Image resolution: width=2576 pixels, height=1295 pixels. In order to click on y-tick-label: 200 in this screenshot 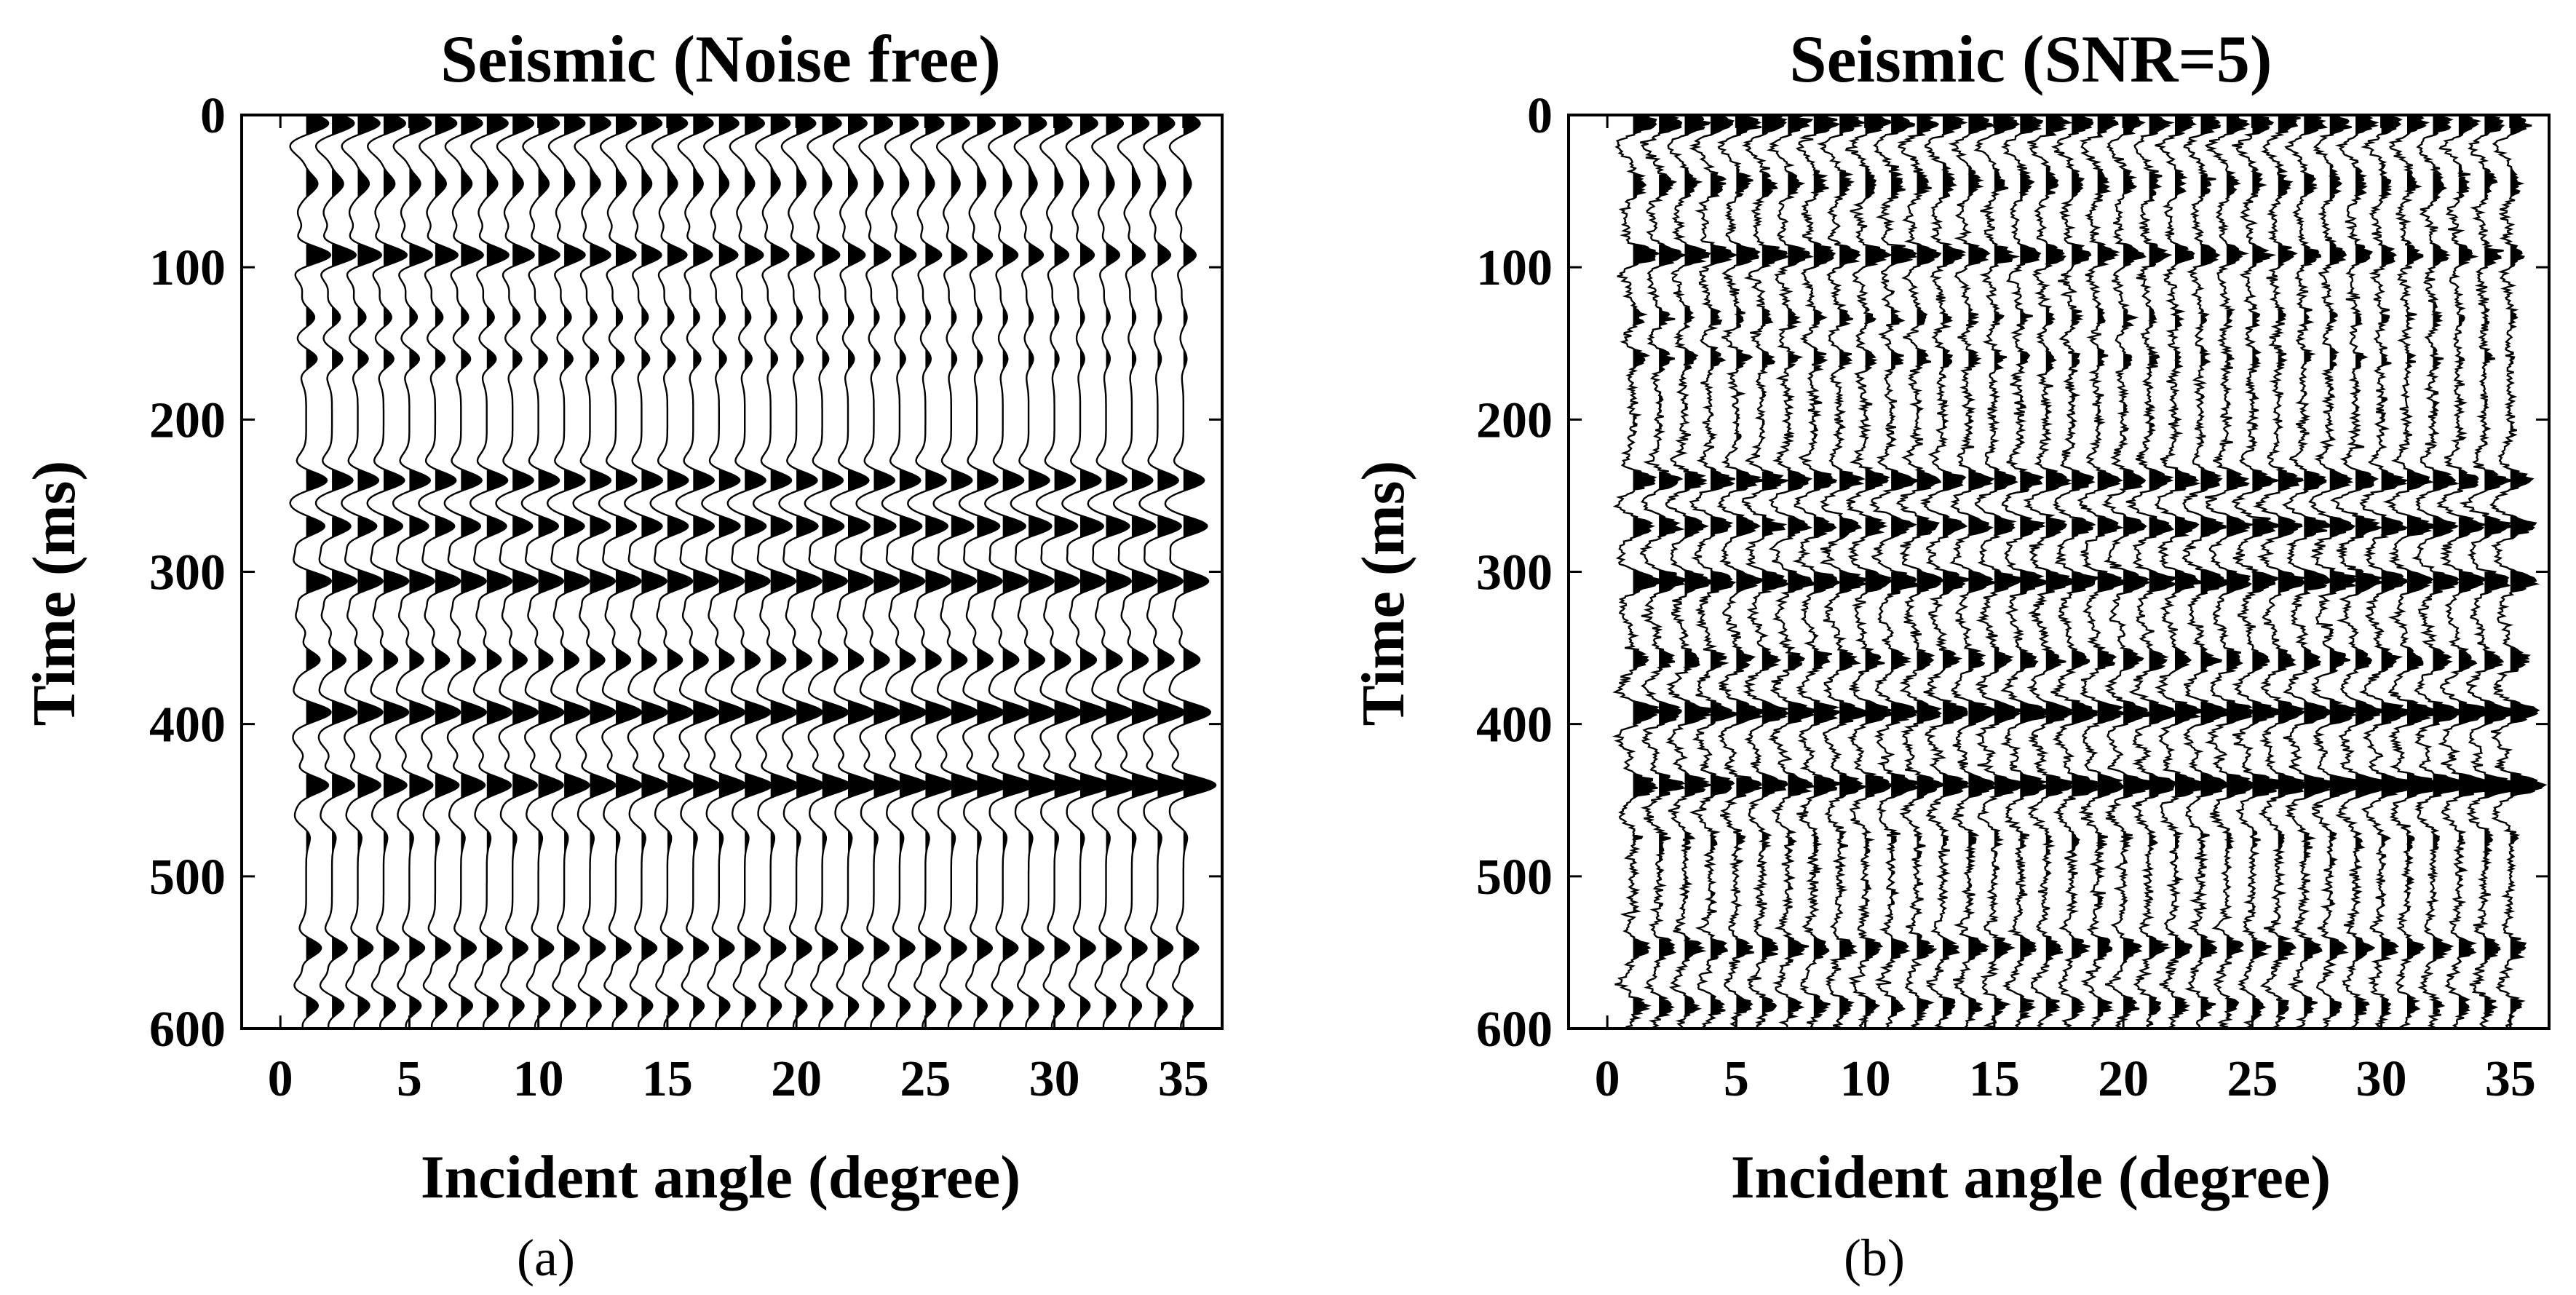, I will do `click(187, 420)`.